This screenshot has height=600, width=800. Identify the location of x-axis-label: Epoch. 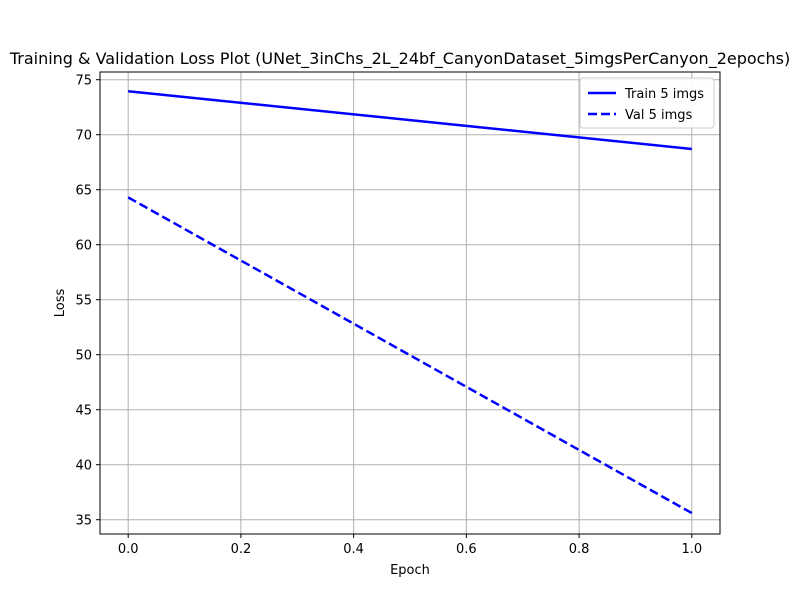
(410, 570).